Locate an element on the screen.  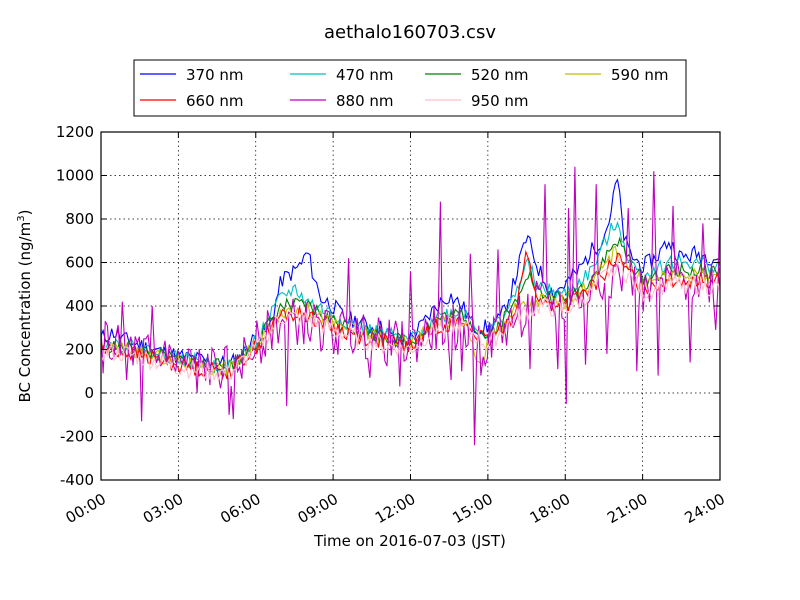
y-axis-label-sup: 3 is located at coordinates (21, 218).